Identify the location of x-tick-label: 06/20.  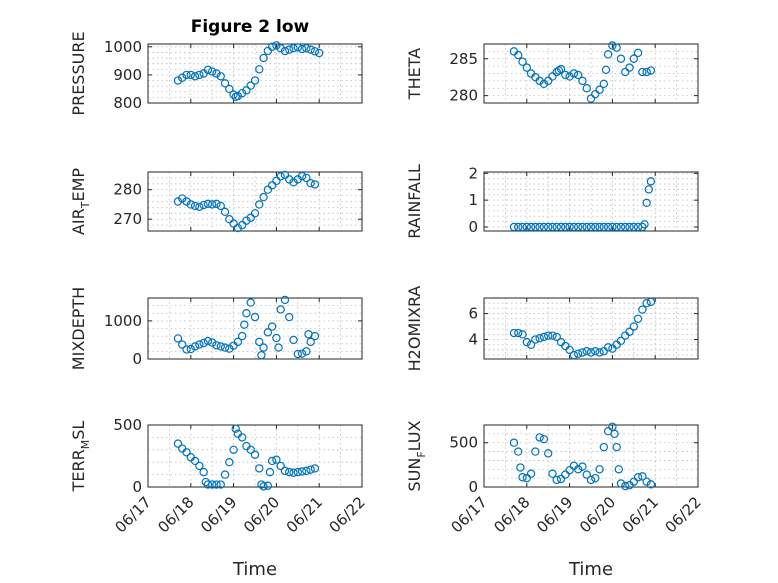
(597, 514).